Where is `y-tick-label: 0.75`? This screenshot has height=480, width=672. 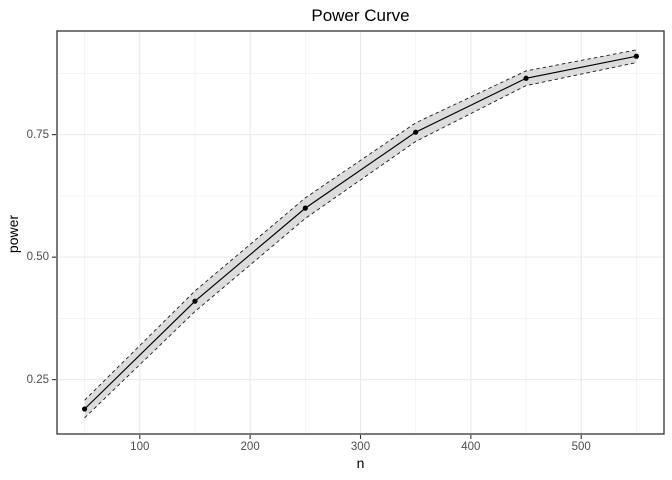
y-tick-label: 0.75 is located at coordinates (37, 134).